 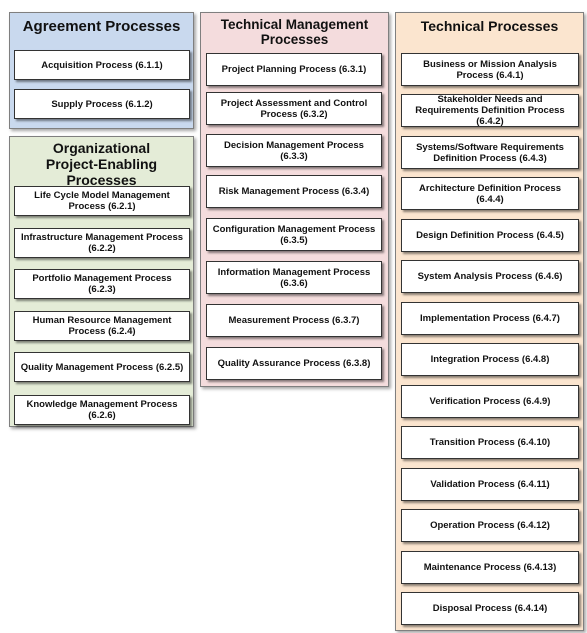 What do you see at coordinates (102, 104) in the screenshot?
I see `agreement-process-box: Supply Process (6.1.2)` at bounding box center [102, 104].